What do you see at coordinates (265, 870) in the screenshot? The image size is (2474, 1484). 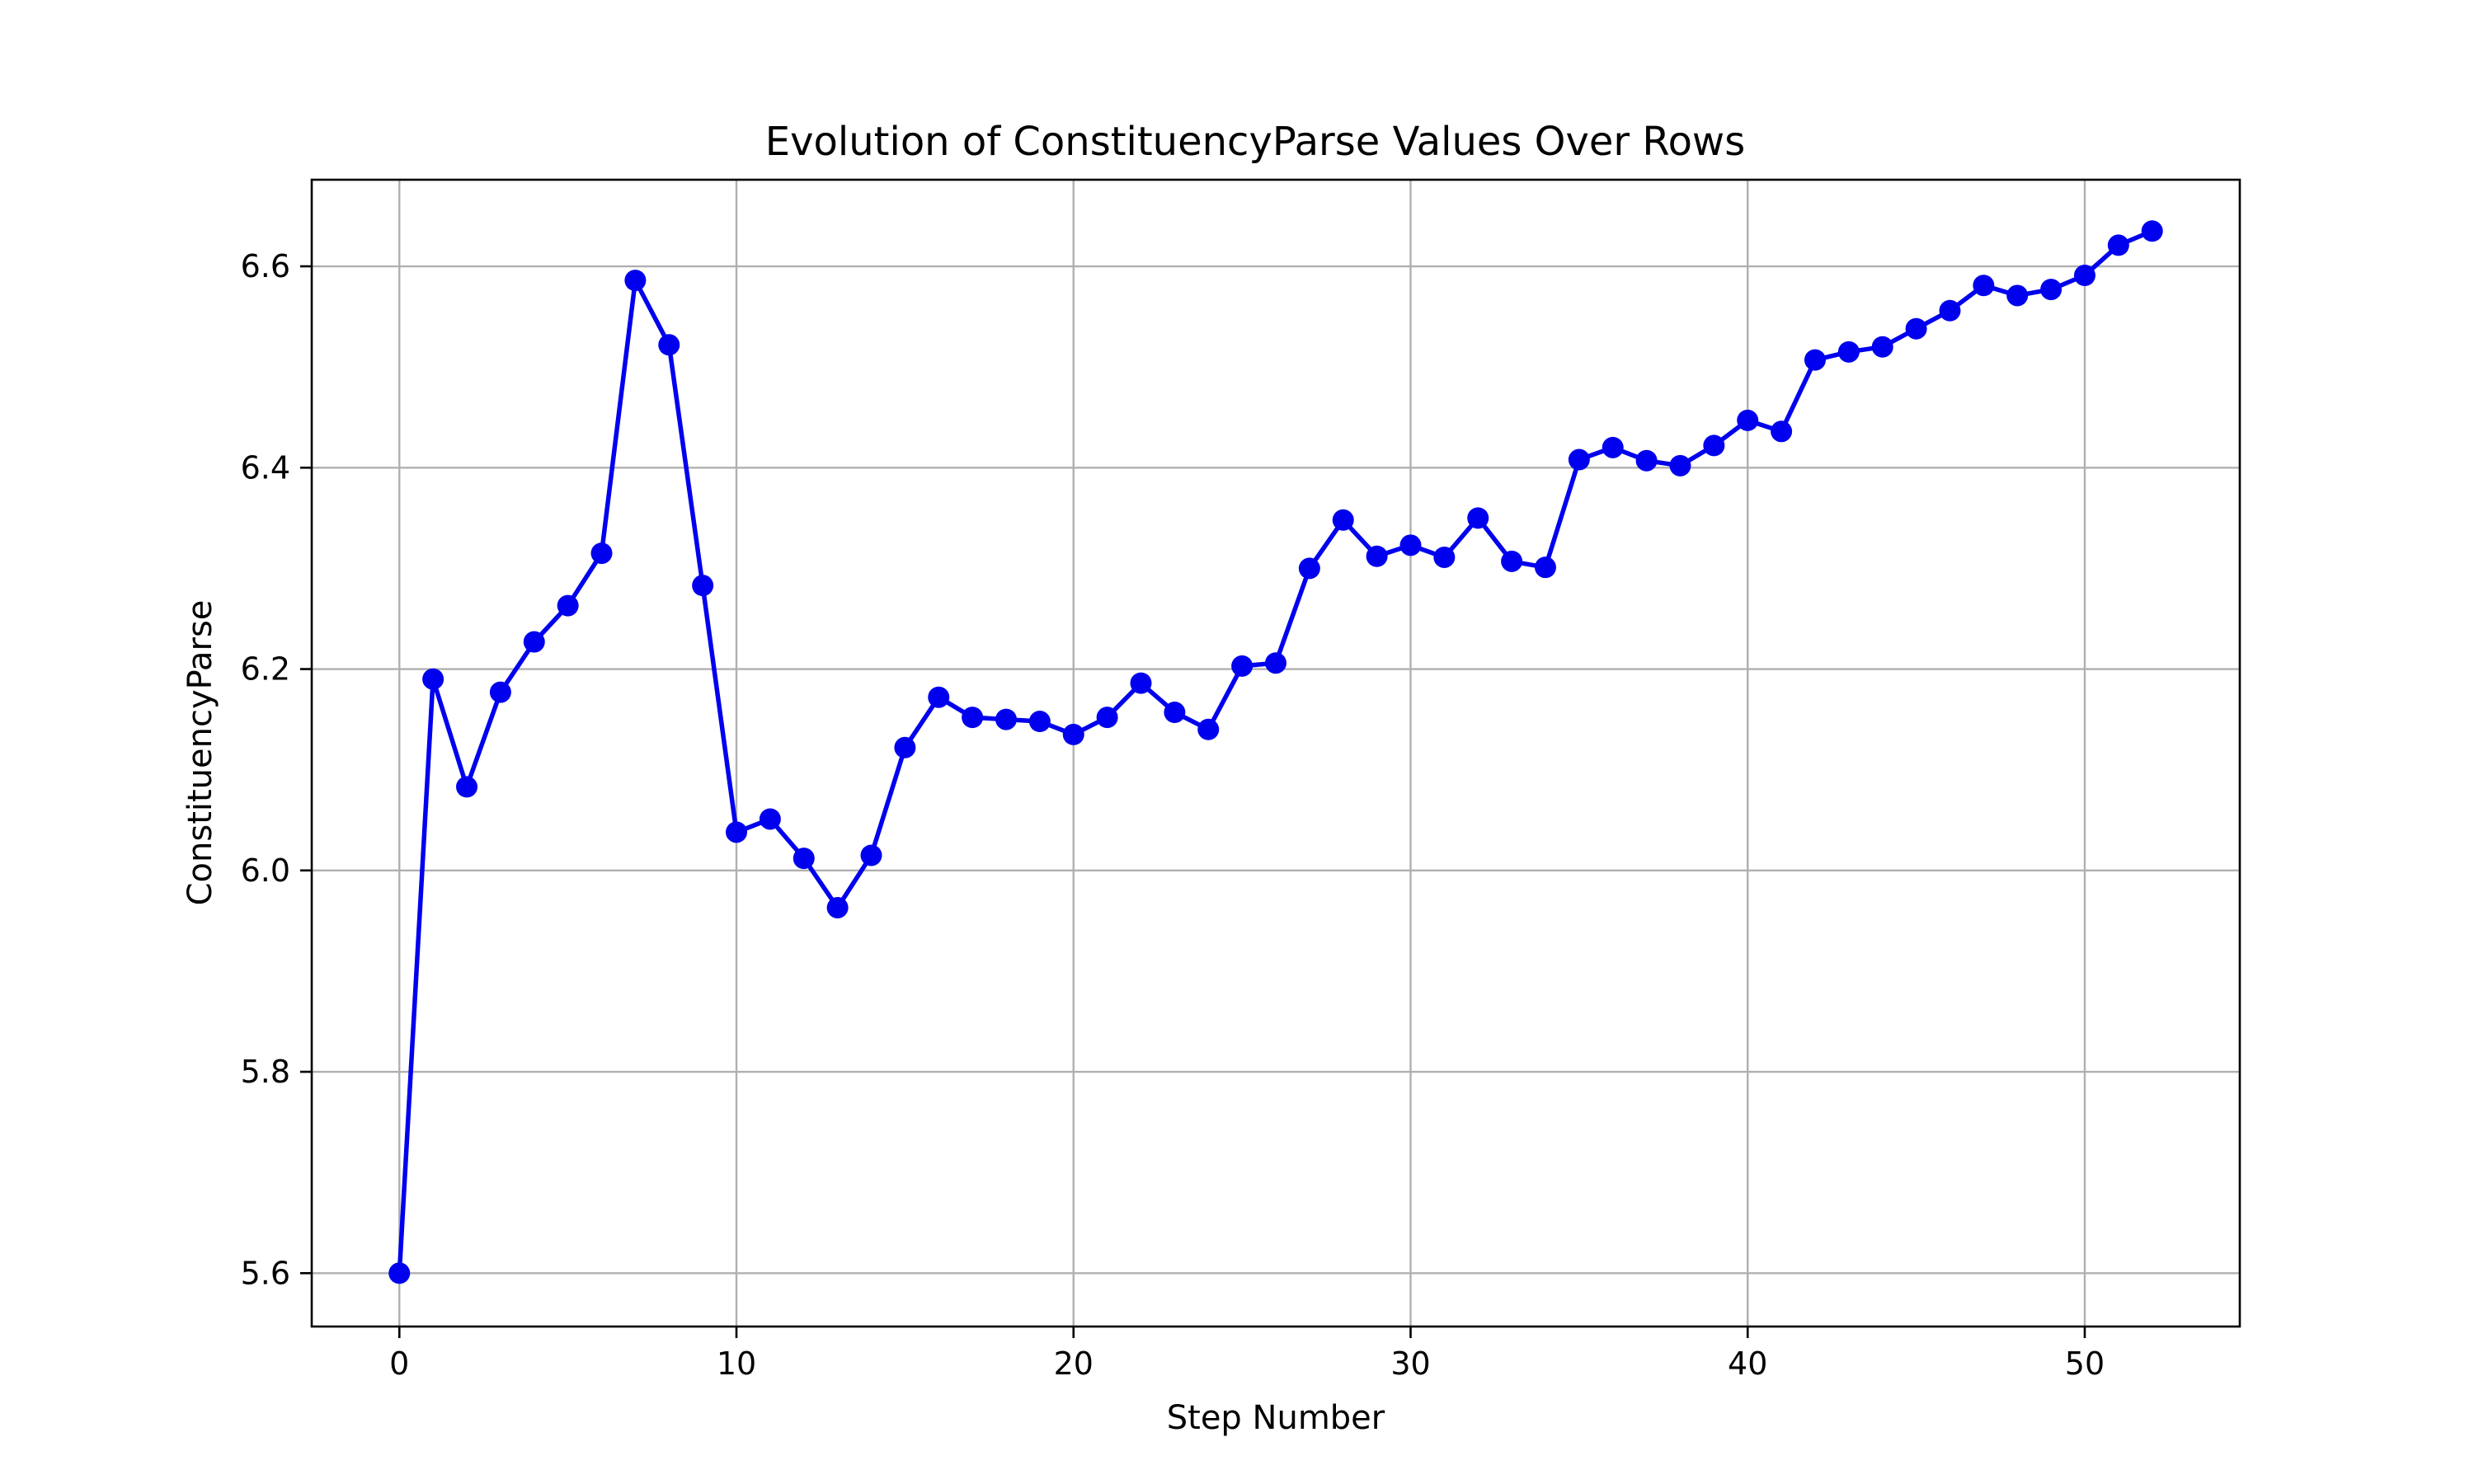 I see `y-tick-label: 6.0` at bounding box center [265, 870].